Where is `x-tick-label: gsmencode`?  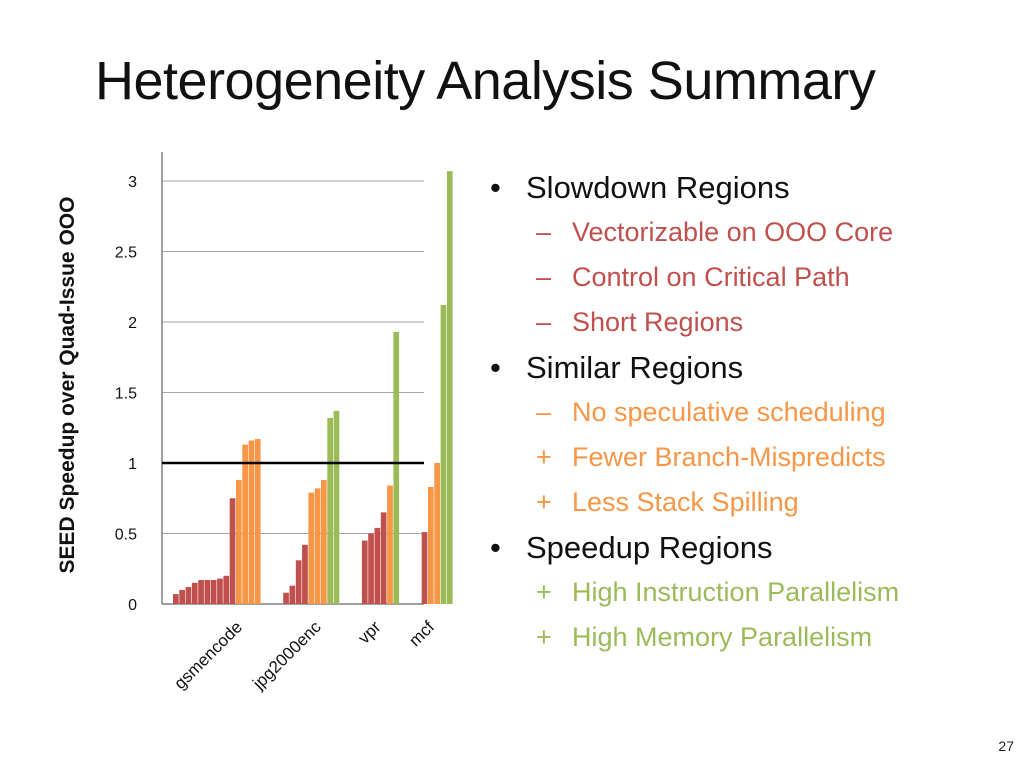
x-tick-label: gsmencode is located at coordinates (208, 655).